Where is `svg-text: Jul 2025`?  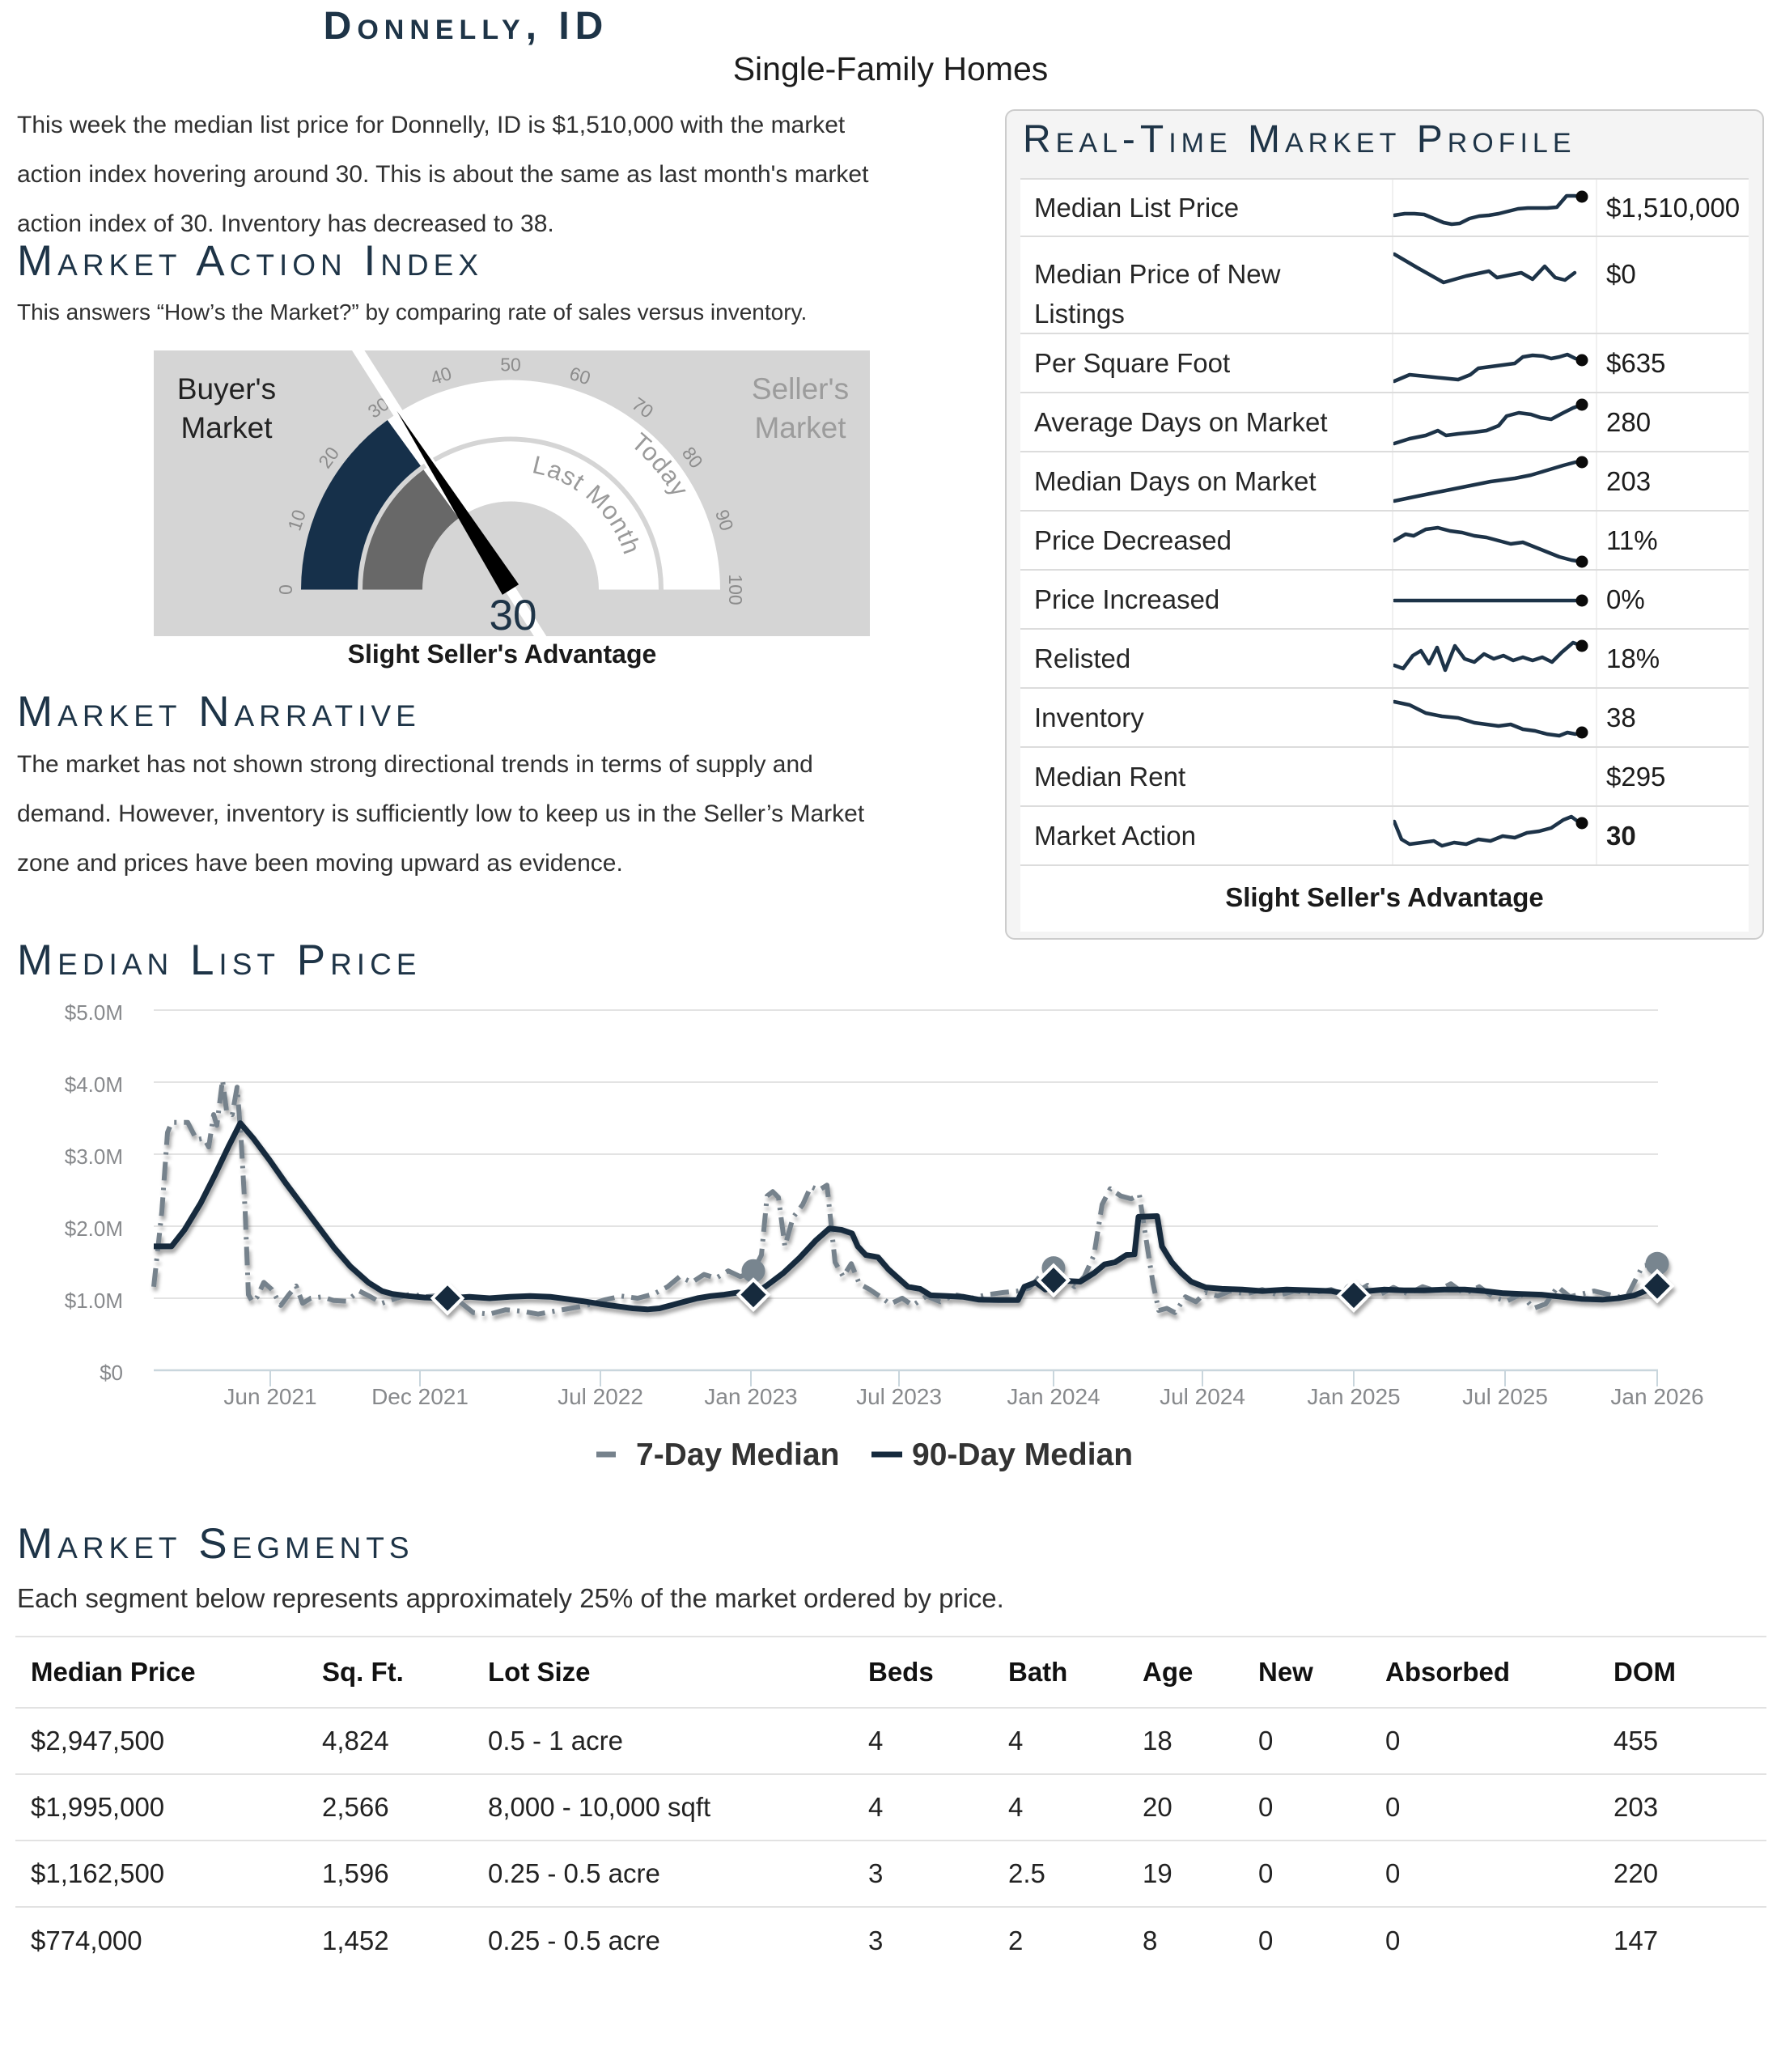
svg-text: Jul 2025 is located at coordinates (1505, 1396).